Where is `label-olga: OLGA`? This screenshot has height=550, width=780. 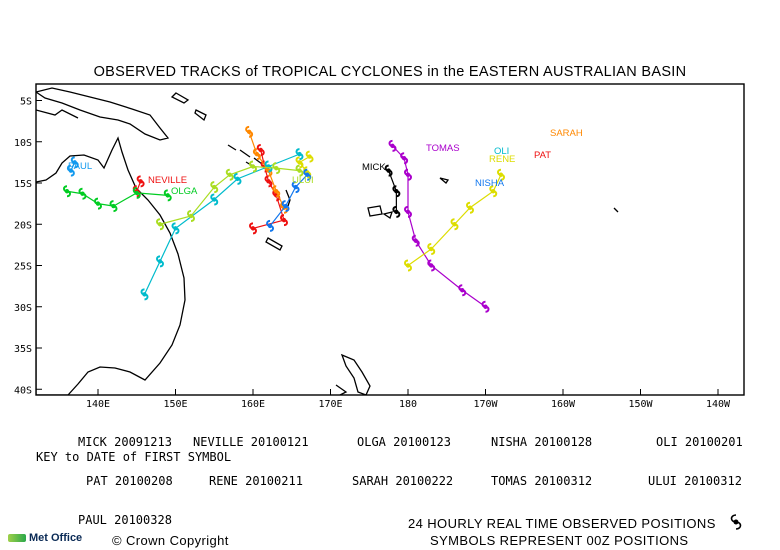
label-olga: OLGA is located at coordinates (184, 191).